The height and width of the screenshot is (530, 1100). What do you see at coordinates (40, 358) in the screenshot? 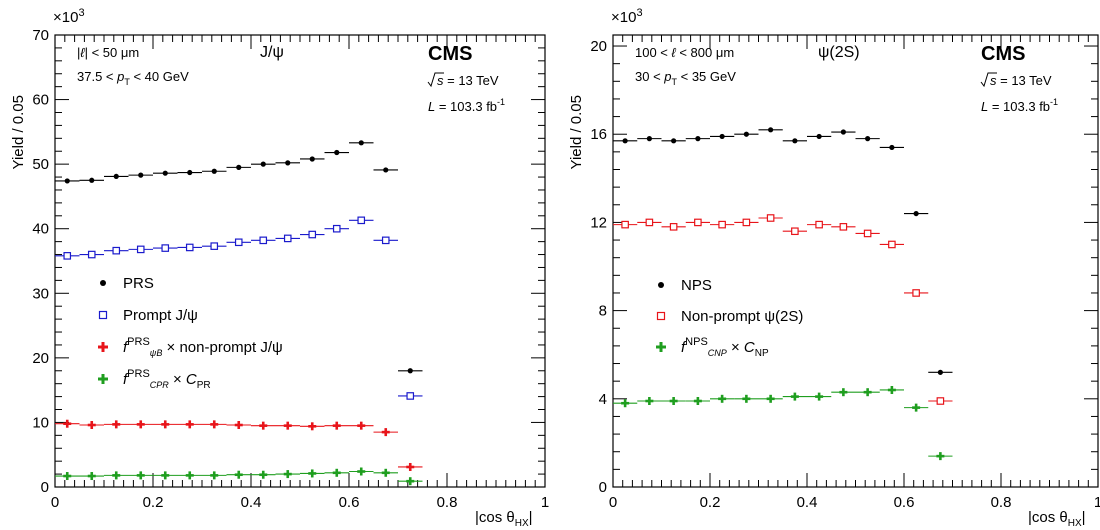
I see `y-tick-label: 20` at bounding box center [40, 358].